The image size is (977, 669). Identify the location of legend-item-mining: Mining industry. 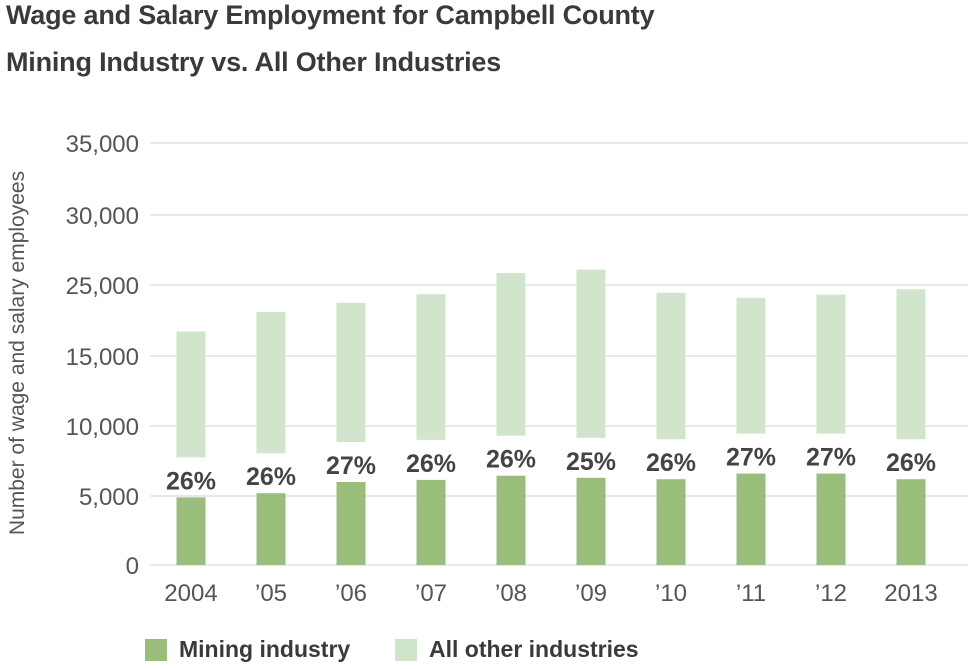
(247, 649).